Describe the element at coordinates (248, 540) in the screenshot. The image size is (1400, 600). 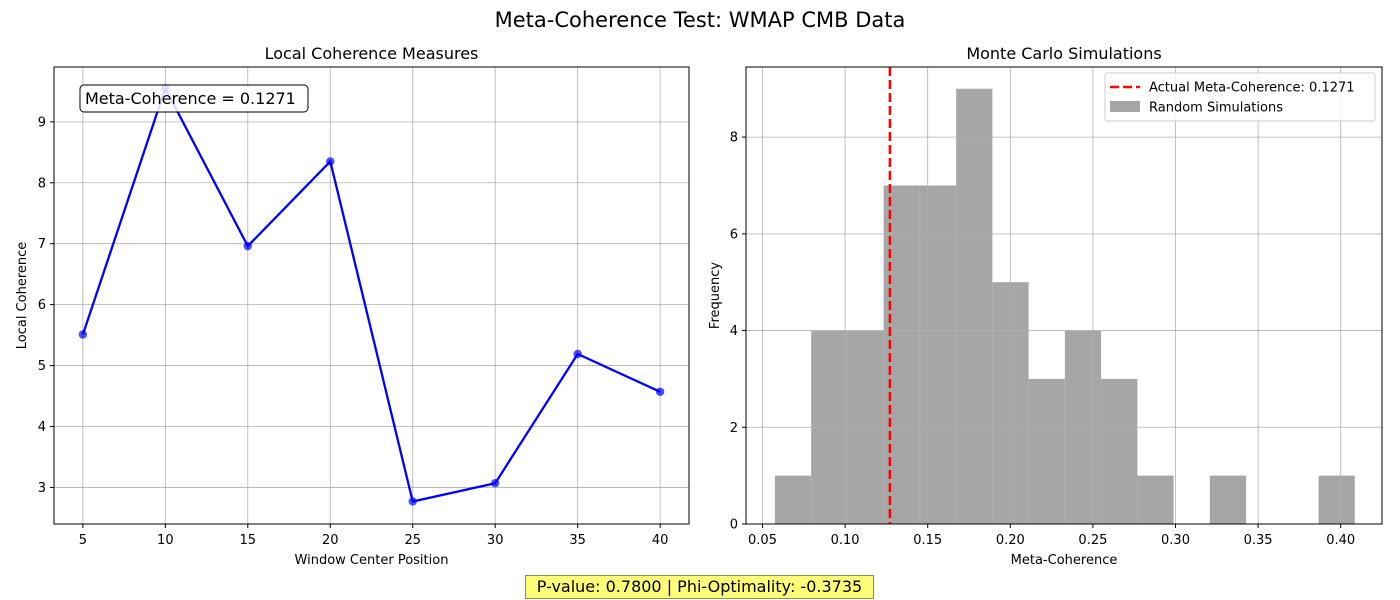
I see `x-tick-label: 15` at that location.